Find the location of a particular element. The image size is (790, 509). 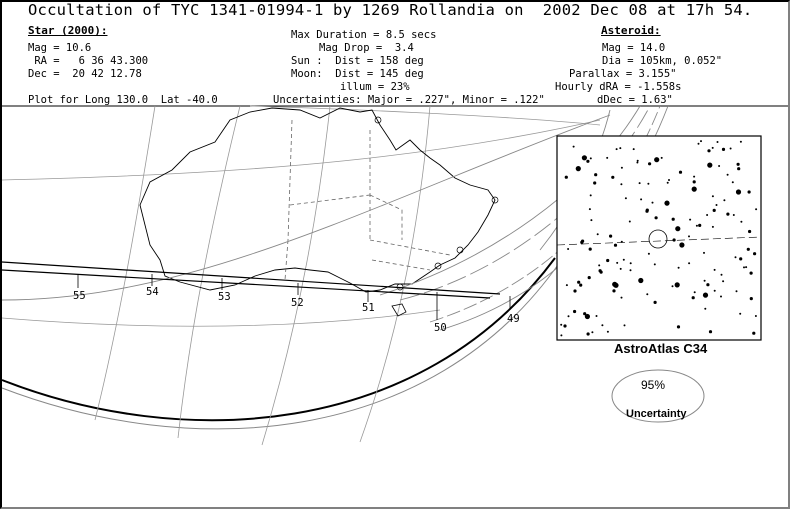

path-time-label-49: 49 is located at coordinates (513, 319).